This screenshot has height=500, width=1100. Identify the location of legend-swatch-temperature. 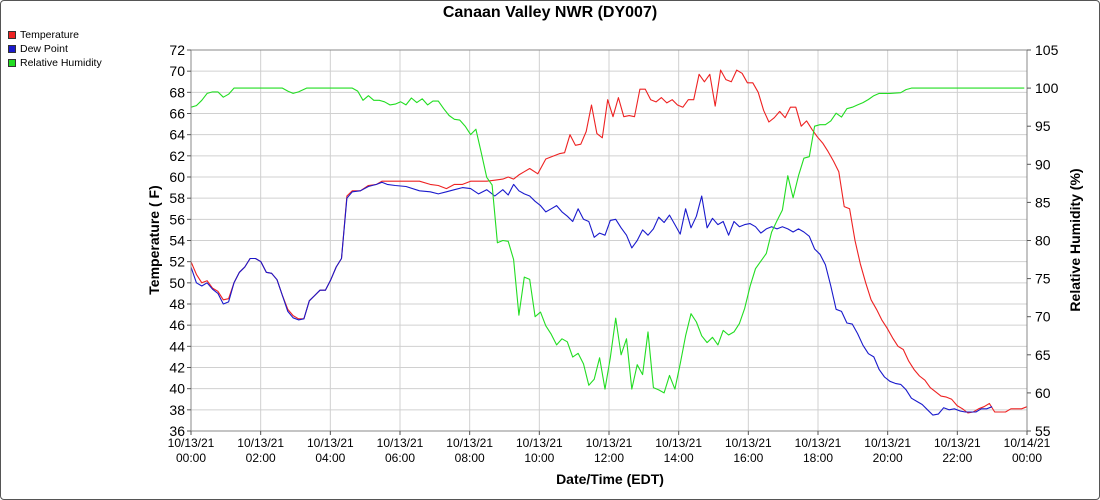
(12, 35).